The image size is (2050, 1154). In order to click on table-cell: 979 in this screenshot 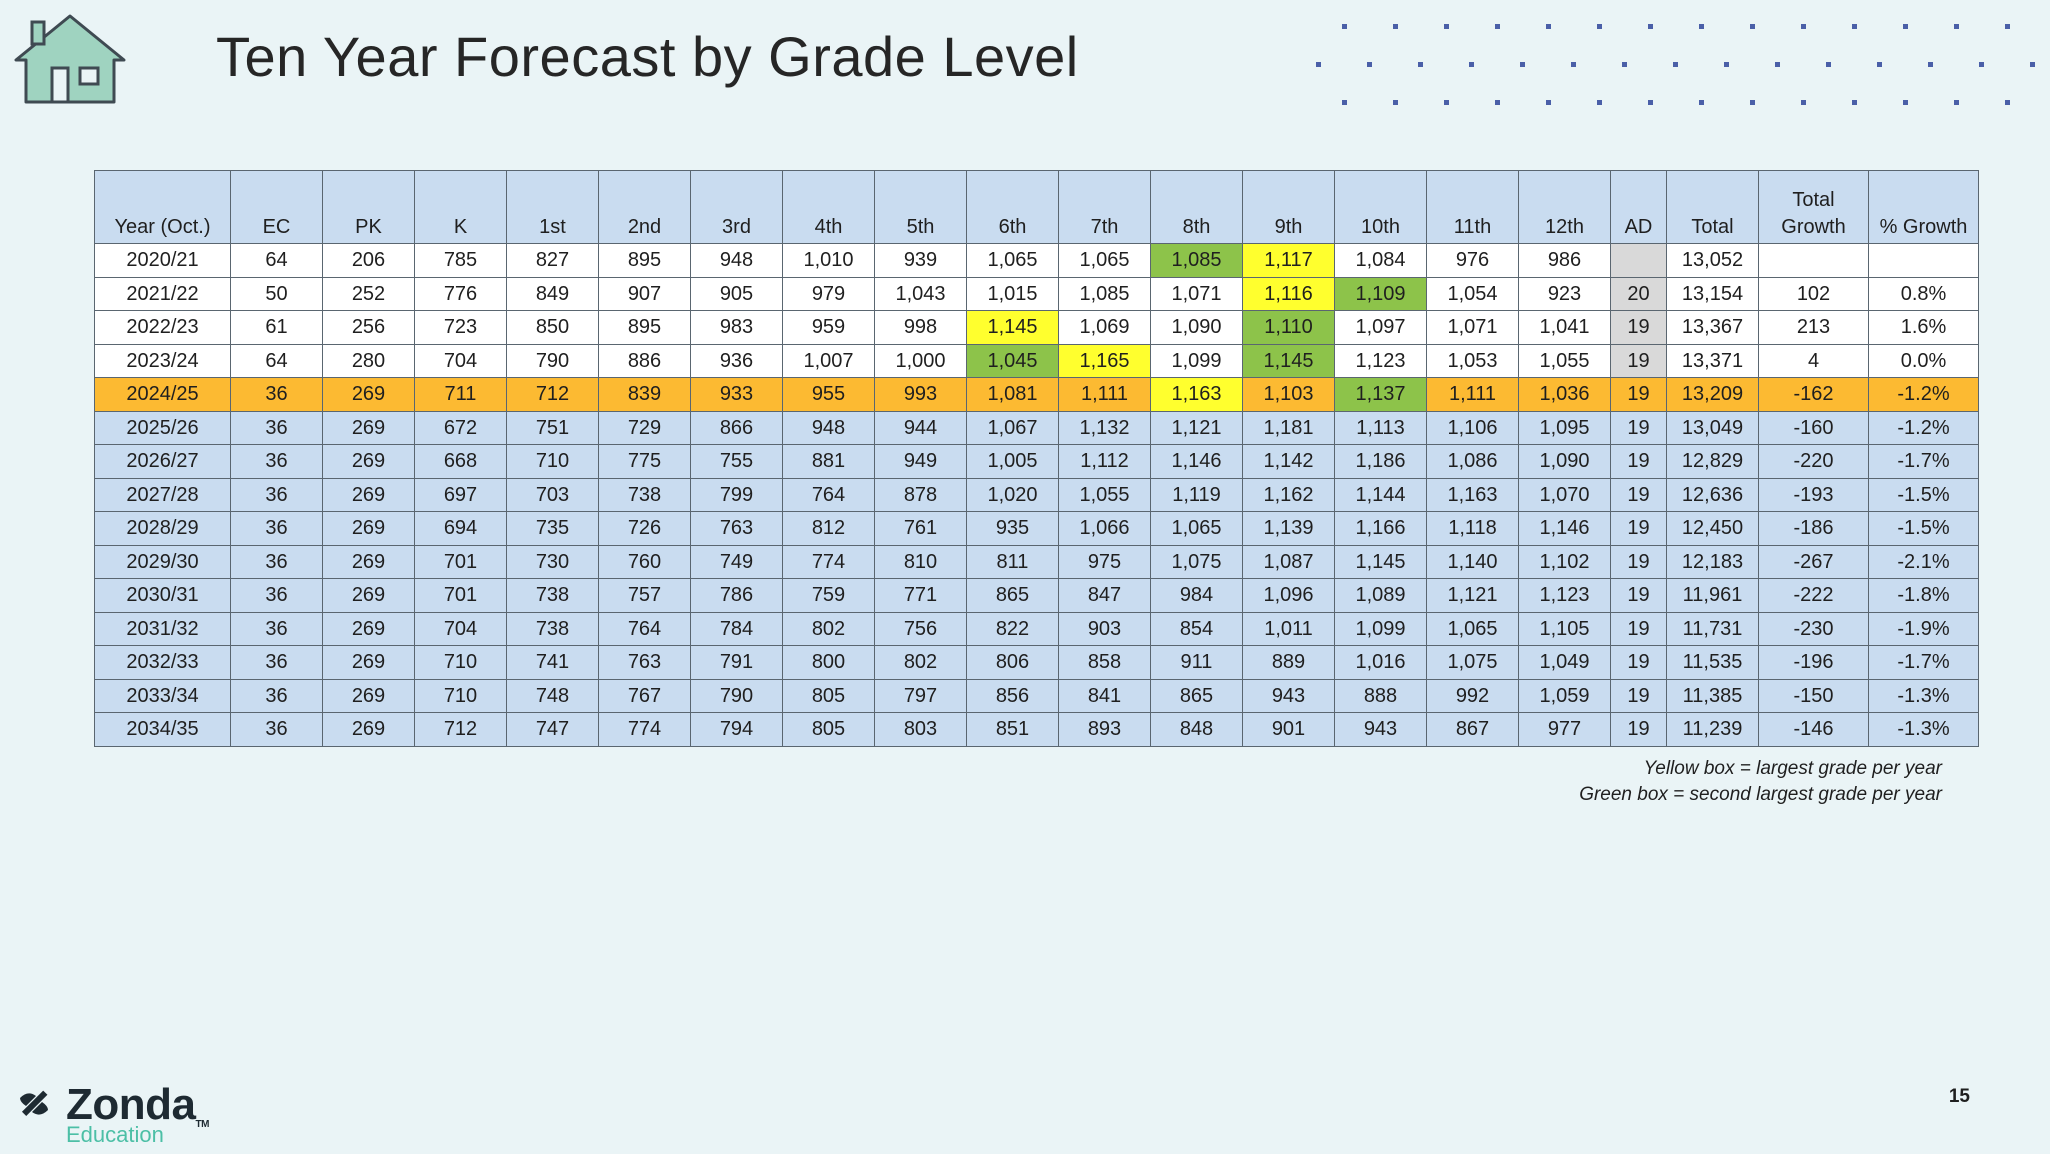, I will do `click(828, 293)`.